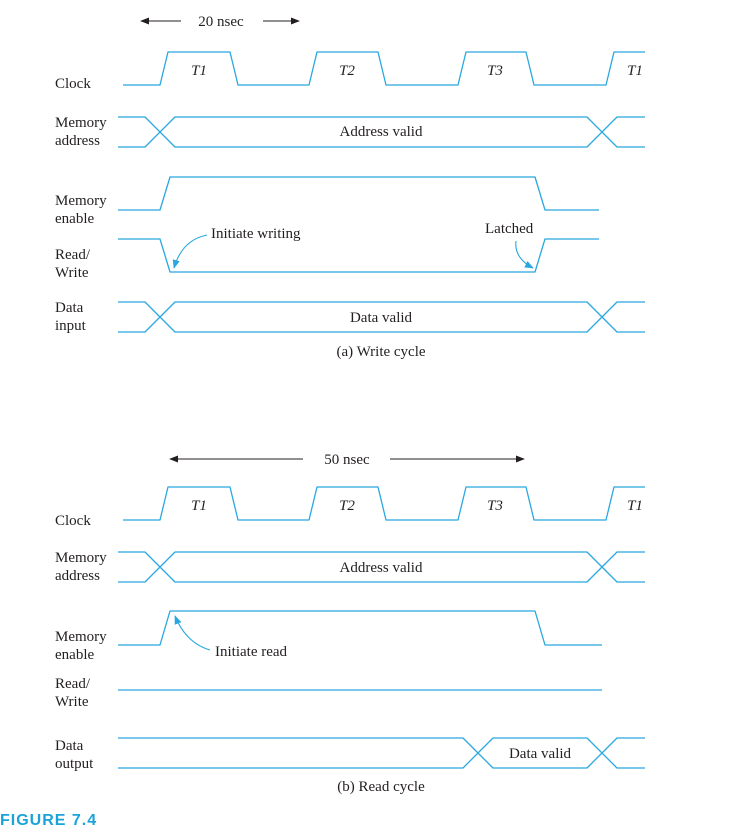  Describe the element at coordinates (192, 633) in the screenshot. I see `initiate-read-arrow` at that location.